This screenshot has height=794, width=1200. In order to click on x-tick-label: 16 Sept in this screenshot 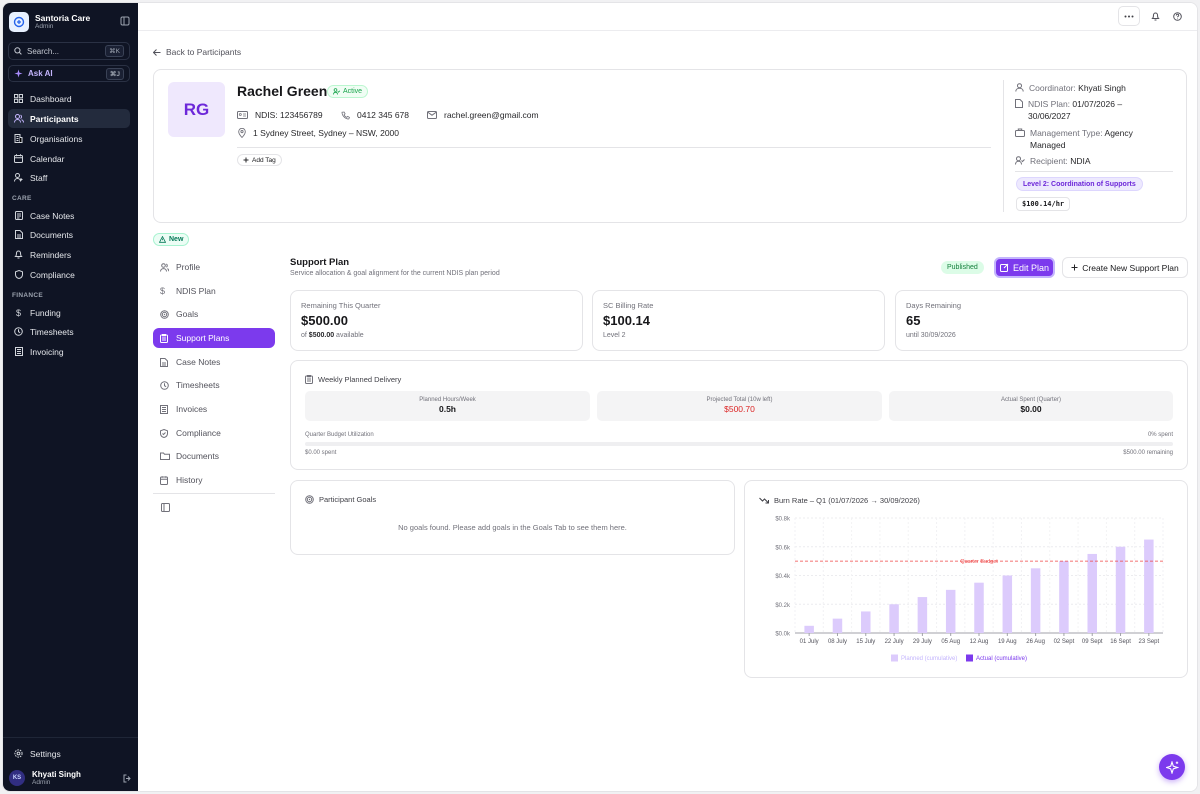, I will do `click(1120, 642)`.